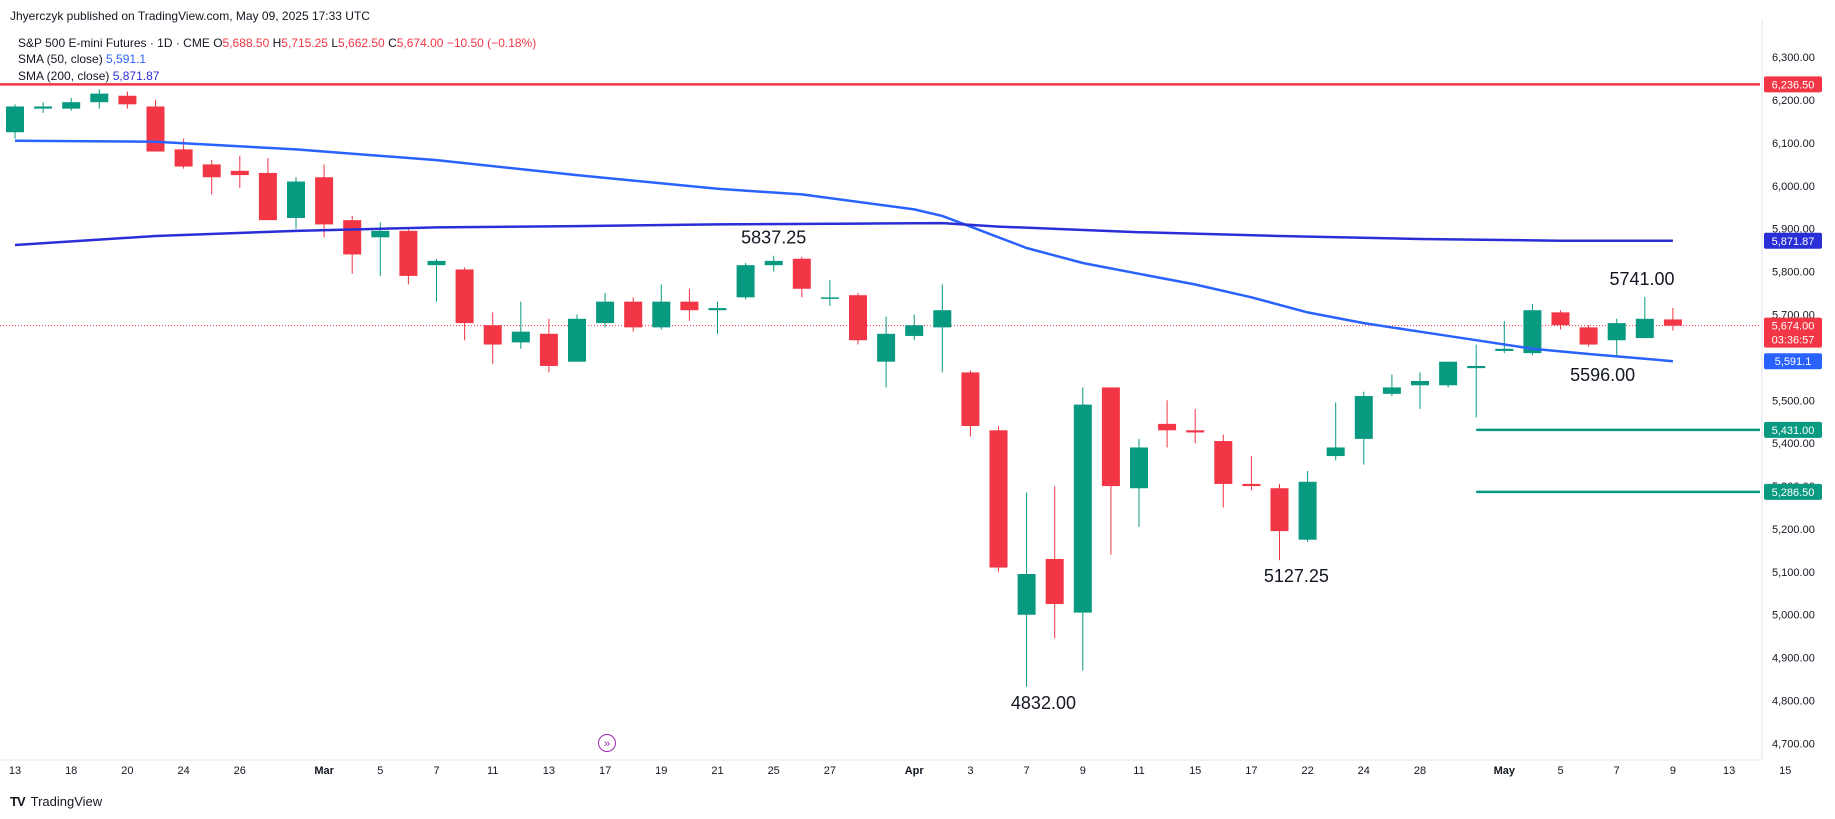  What do you see at coordinates (1793, 401) in the screenshot?
I see `y-tick-label: 5,500.00` at bounding box center [1793, 401].